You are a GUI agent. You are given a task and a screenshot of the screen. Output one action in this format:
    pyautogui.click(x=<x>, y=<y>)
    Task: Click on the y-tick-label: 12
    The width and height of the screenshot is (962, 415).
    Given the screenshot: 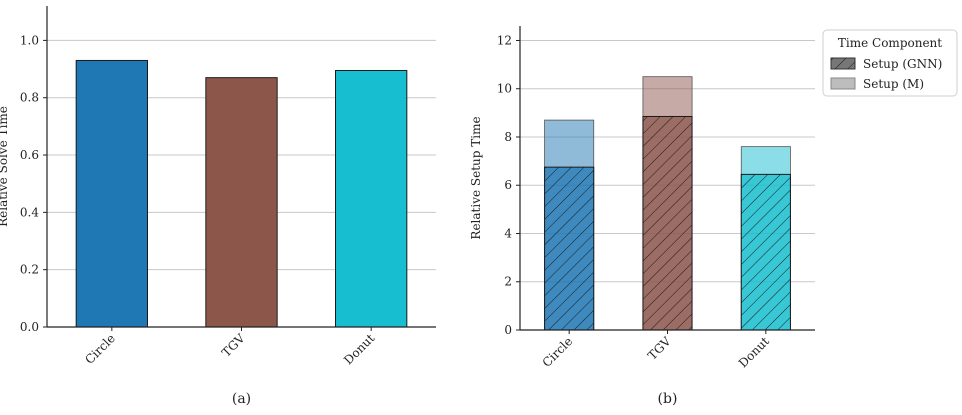 What is the action you would take?
    pyautogui.click(x=504, y=40)
    